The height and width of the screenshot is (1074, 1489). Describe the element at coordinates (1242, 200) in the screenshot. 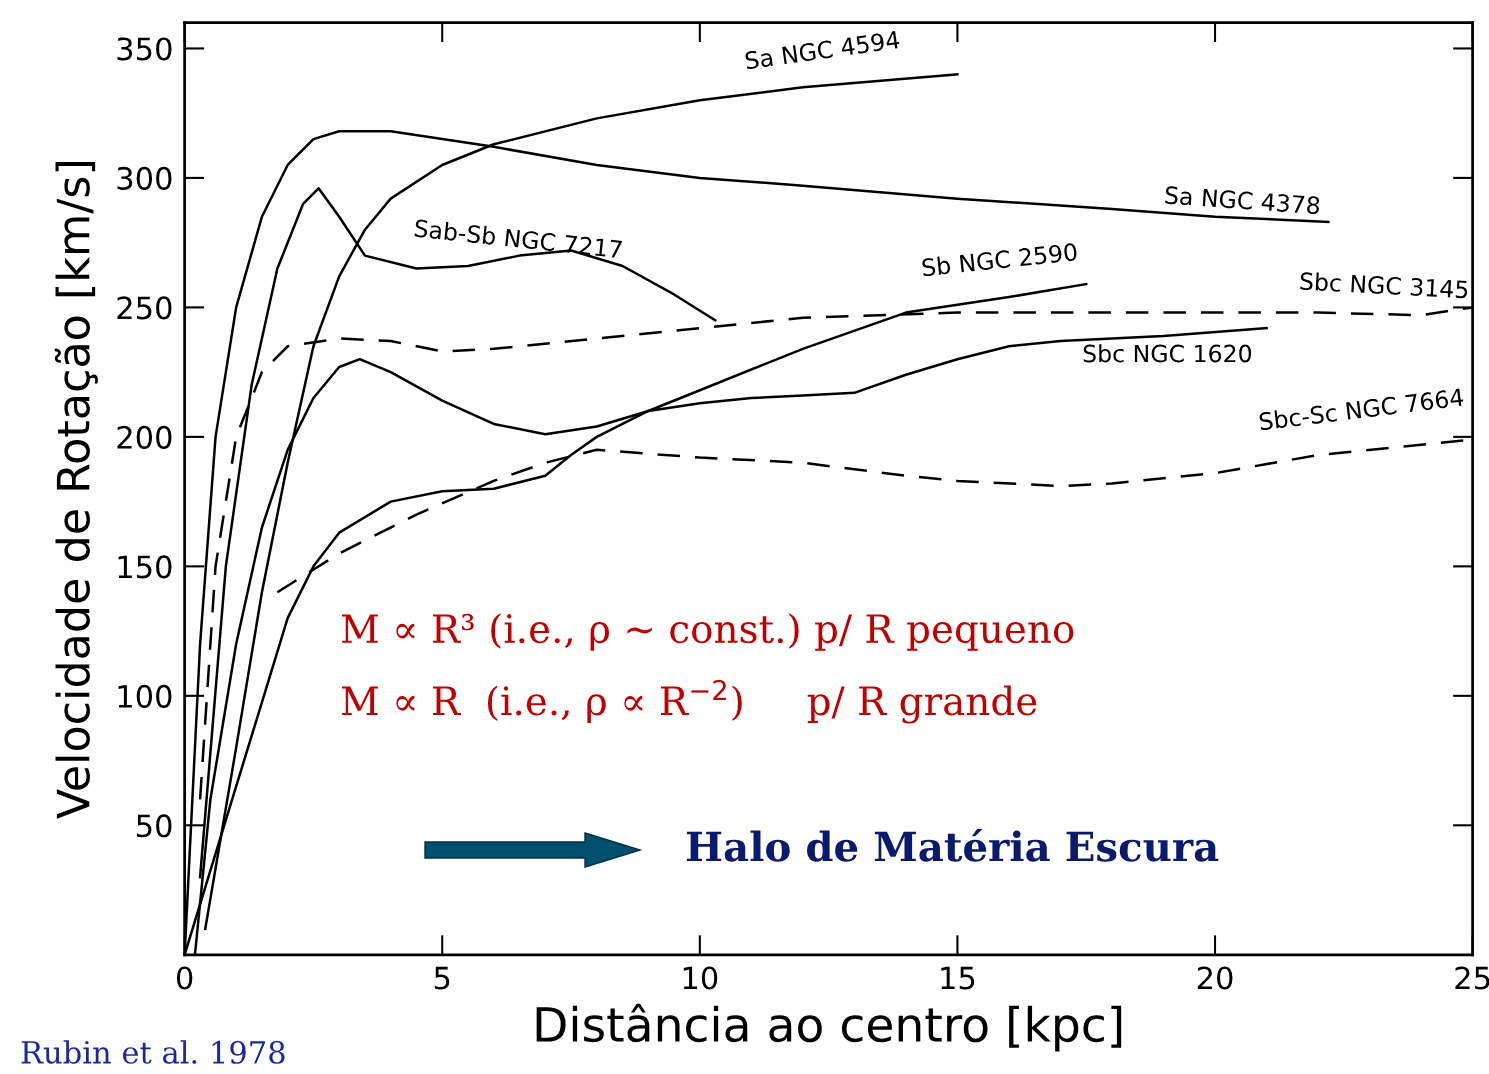

I see `series-label: Sa NGC 4378` at that location.